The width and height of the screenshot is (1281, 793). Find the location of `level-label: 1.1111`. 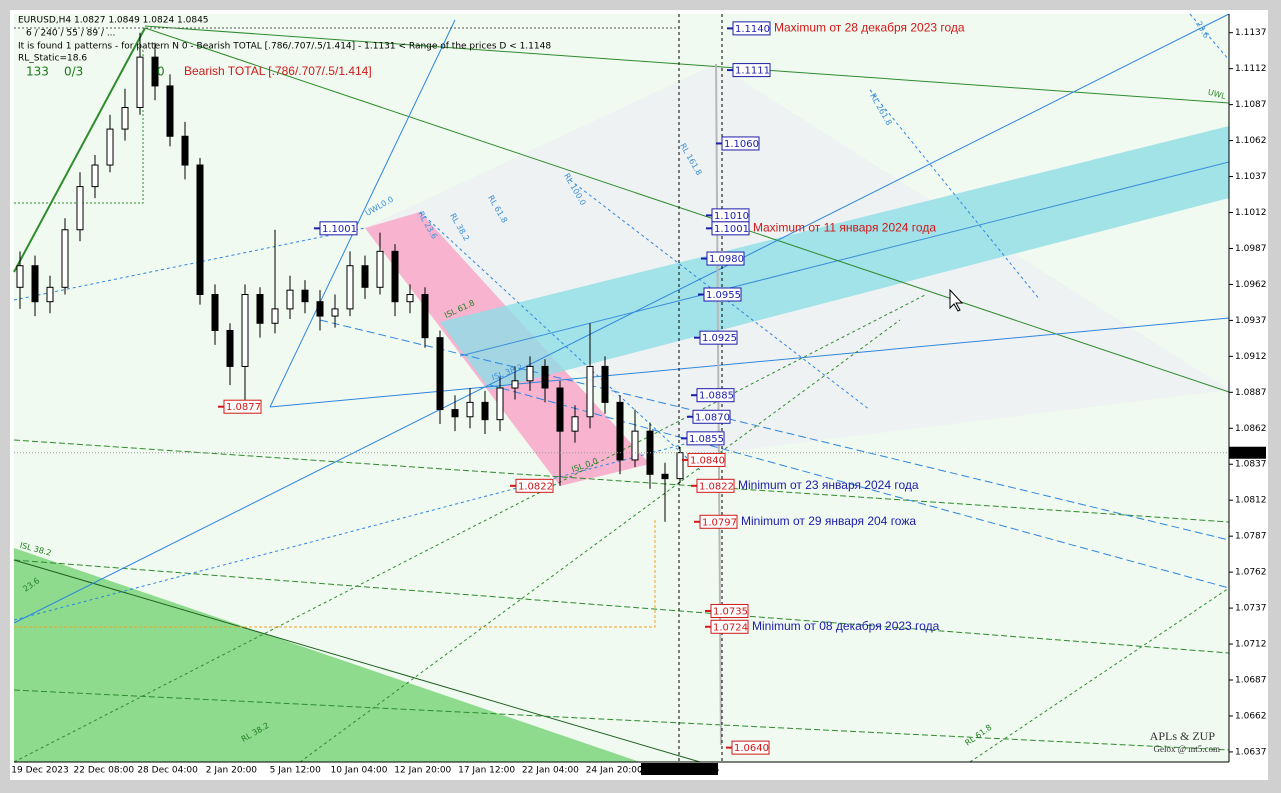

level-label: 1.1111 is located at coordinates (752, 71).